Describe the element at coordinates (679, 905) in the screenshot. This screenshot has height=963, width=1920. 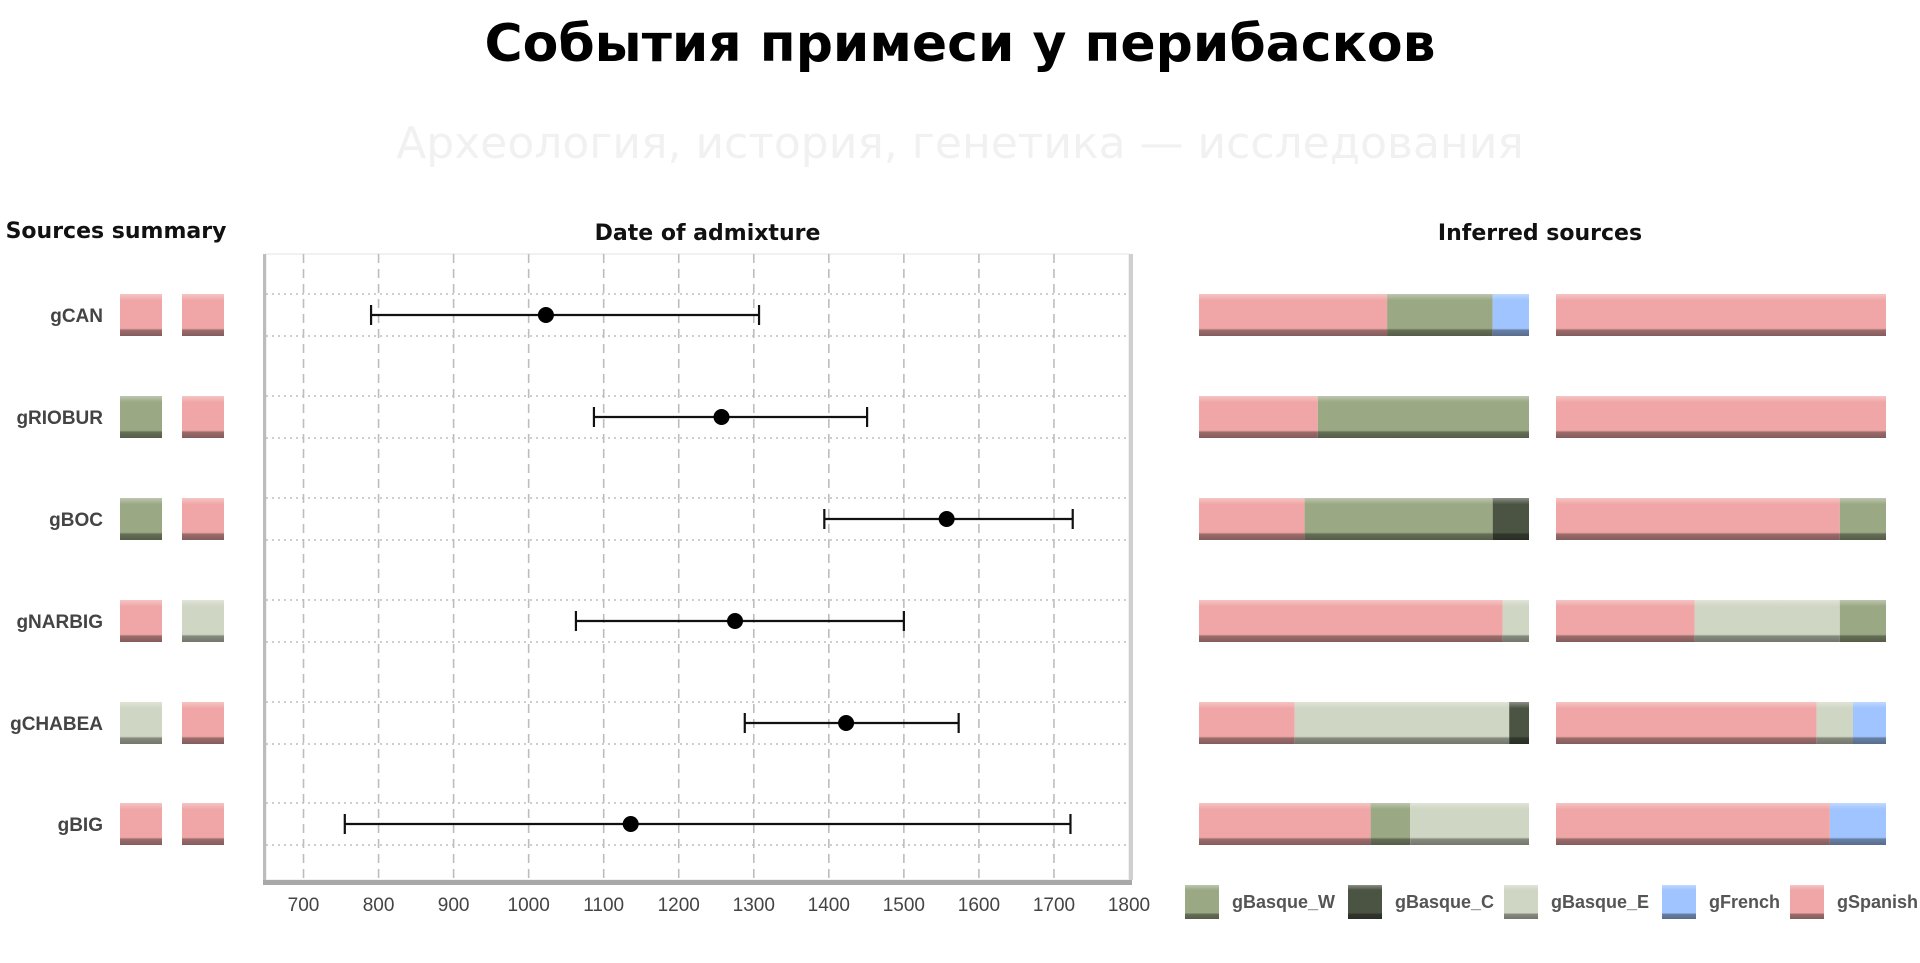
I see `x-tick-label: 1200` at that location.